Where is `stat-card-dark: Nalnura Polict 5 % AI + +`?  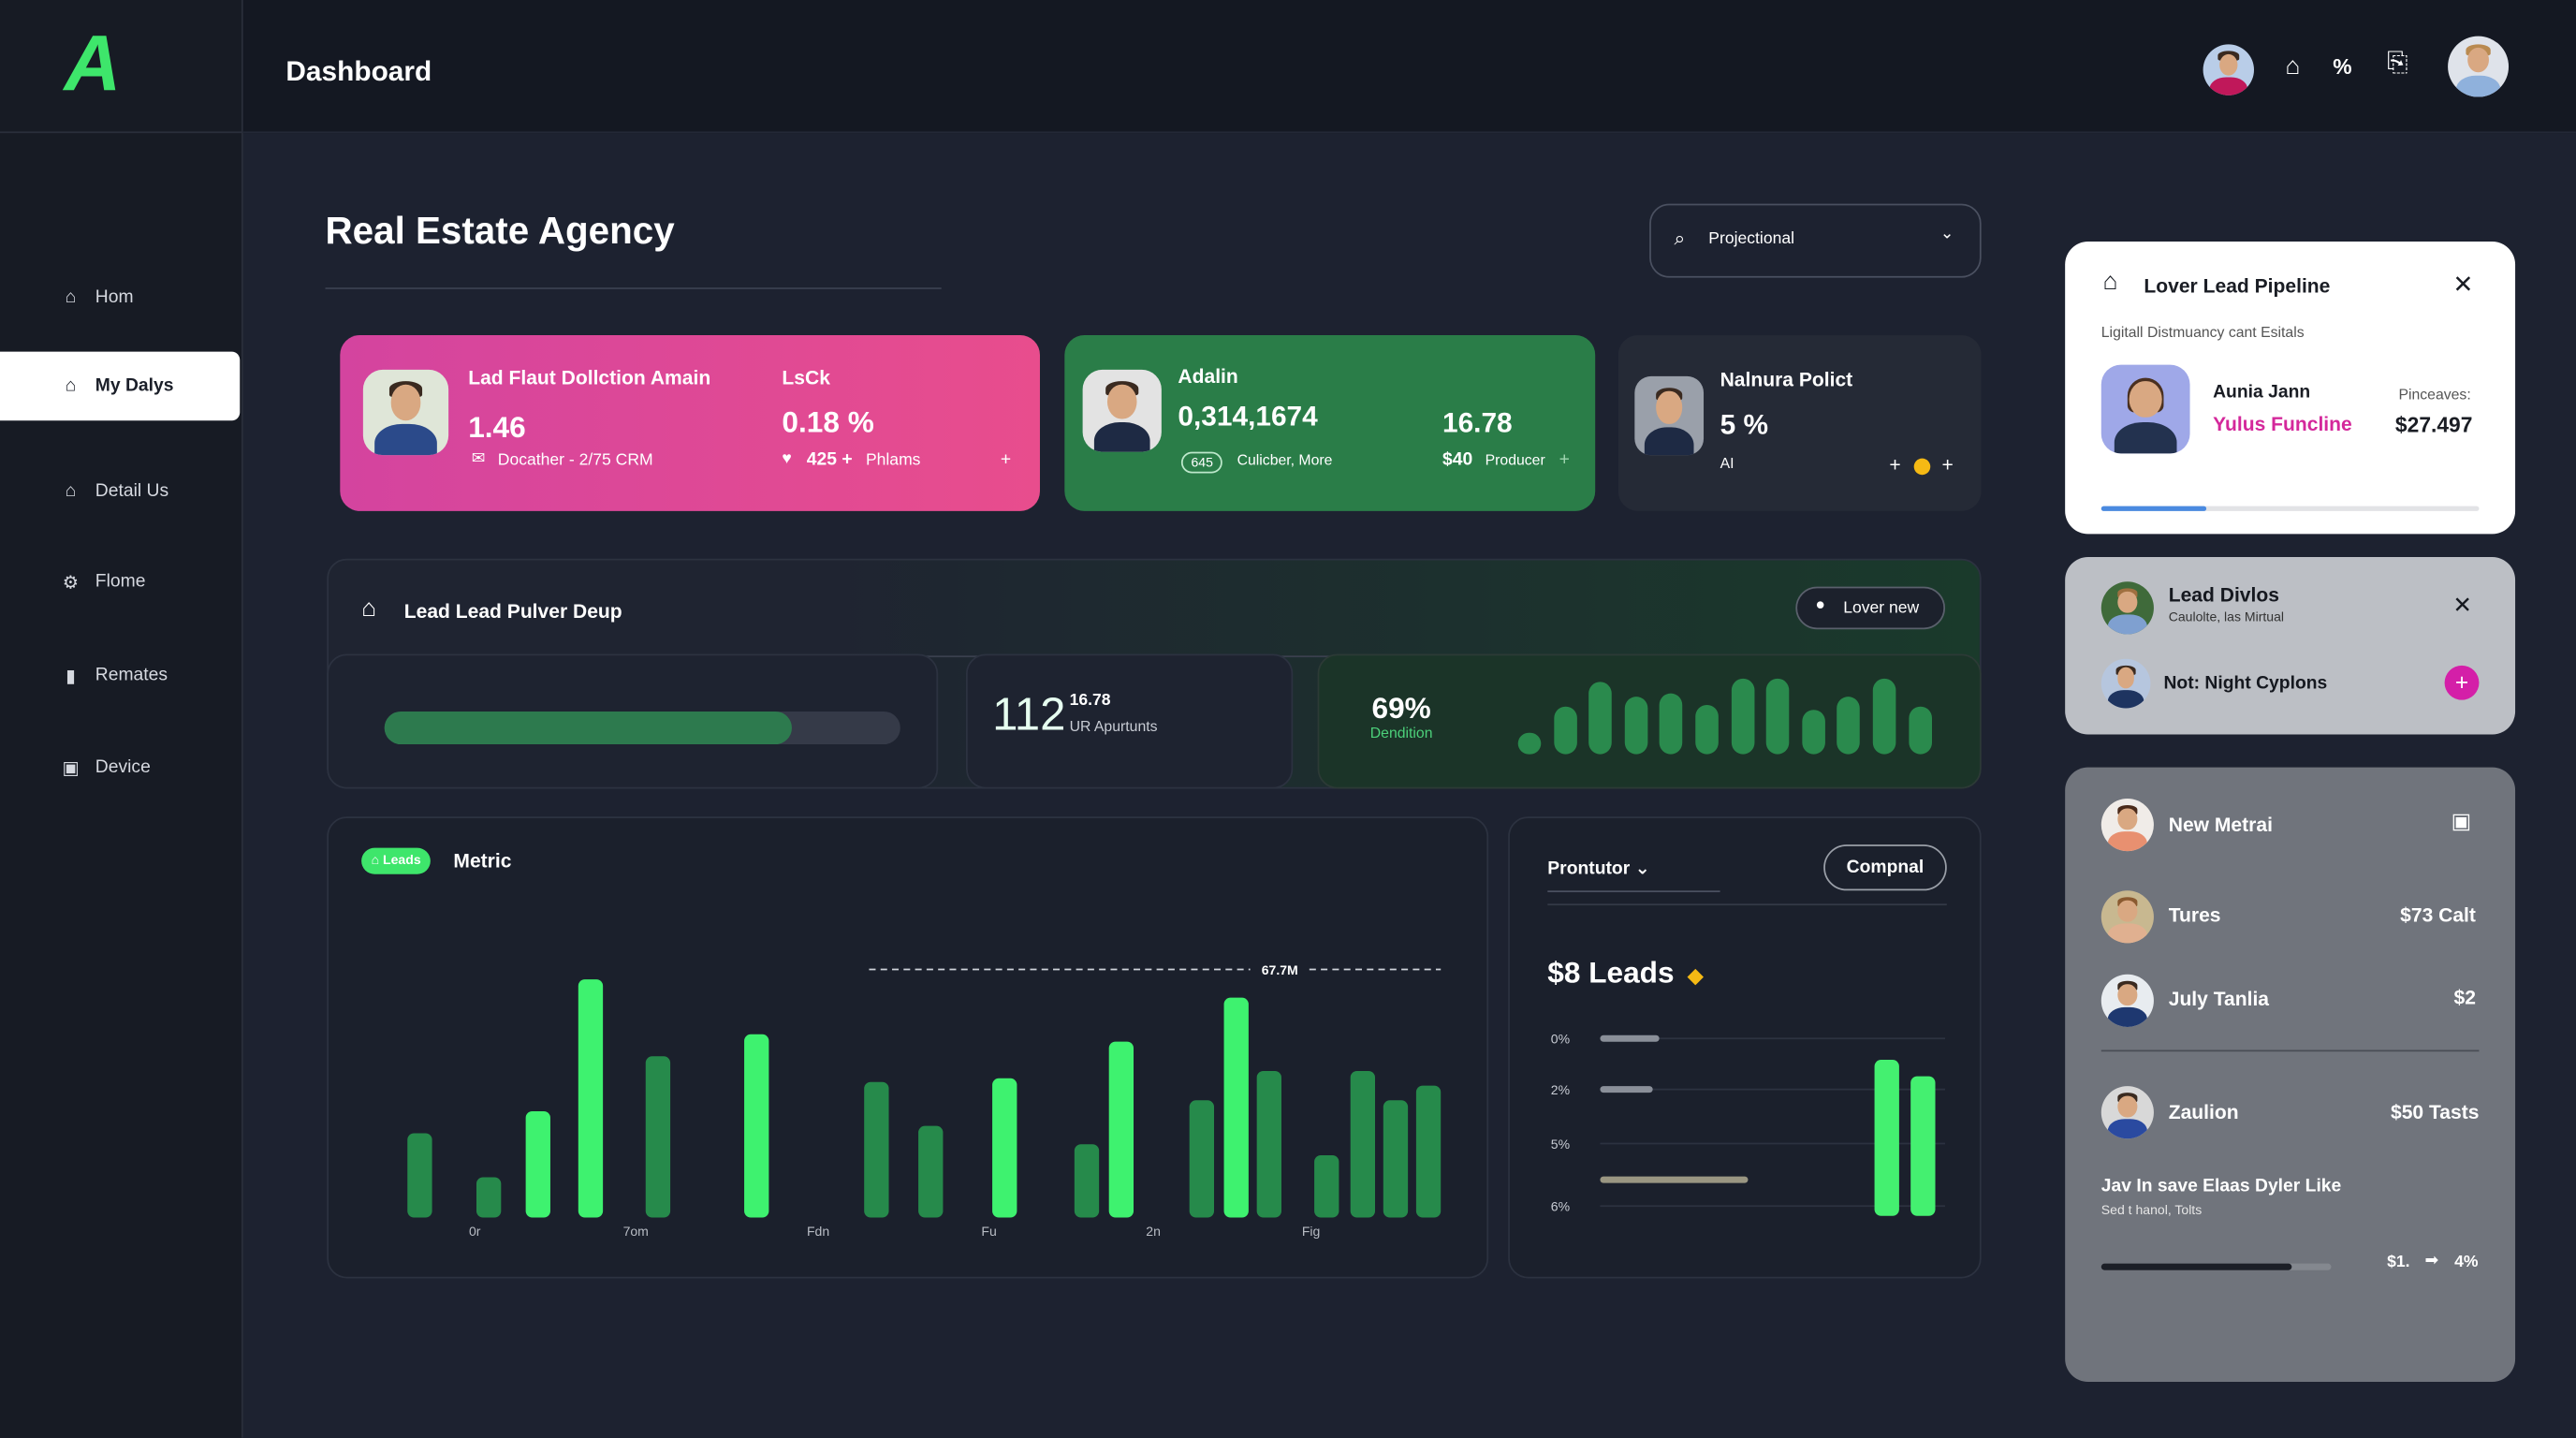
stat-card-dark: Nalnura Polict 5 % AI + + is located at coordinates (1799, 423).